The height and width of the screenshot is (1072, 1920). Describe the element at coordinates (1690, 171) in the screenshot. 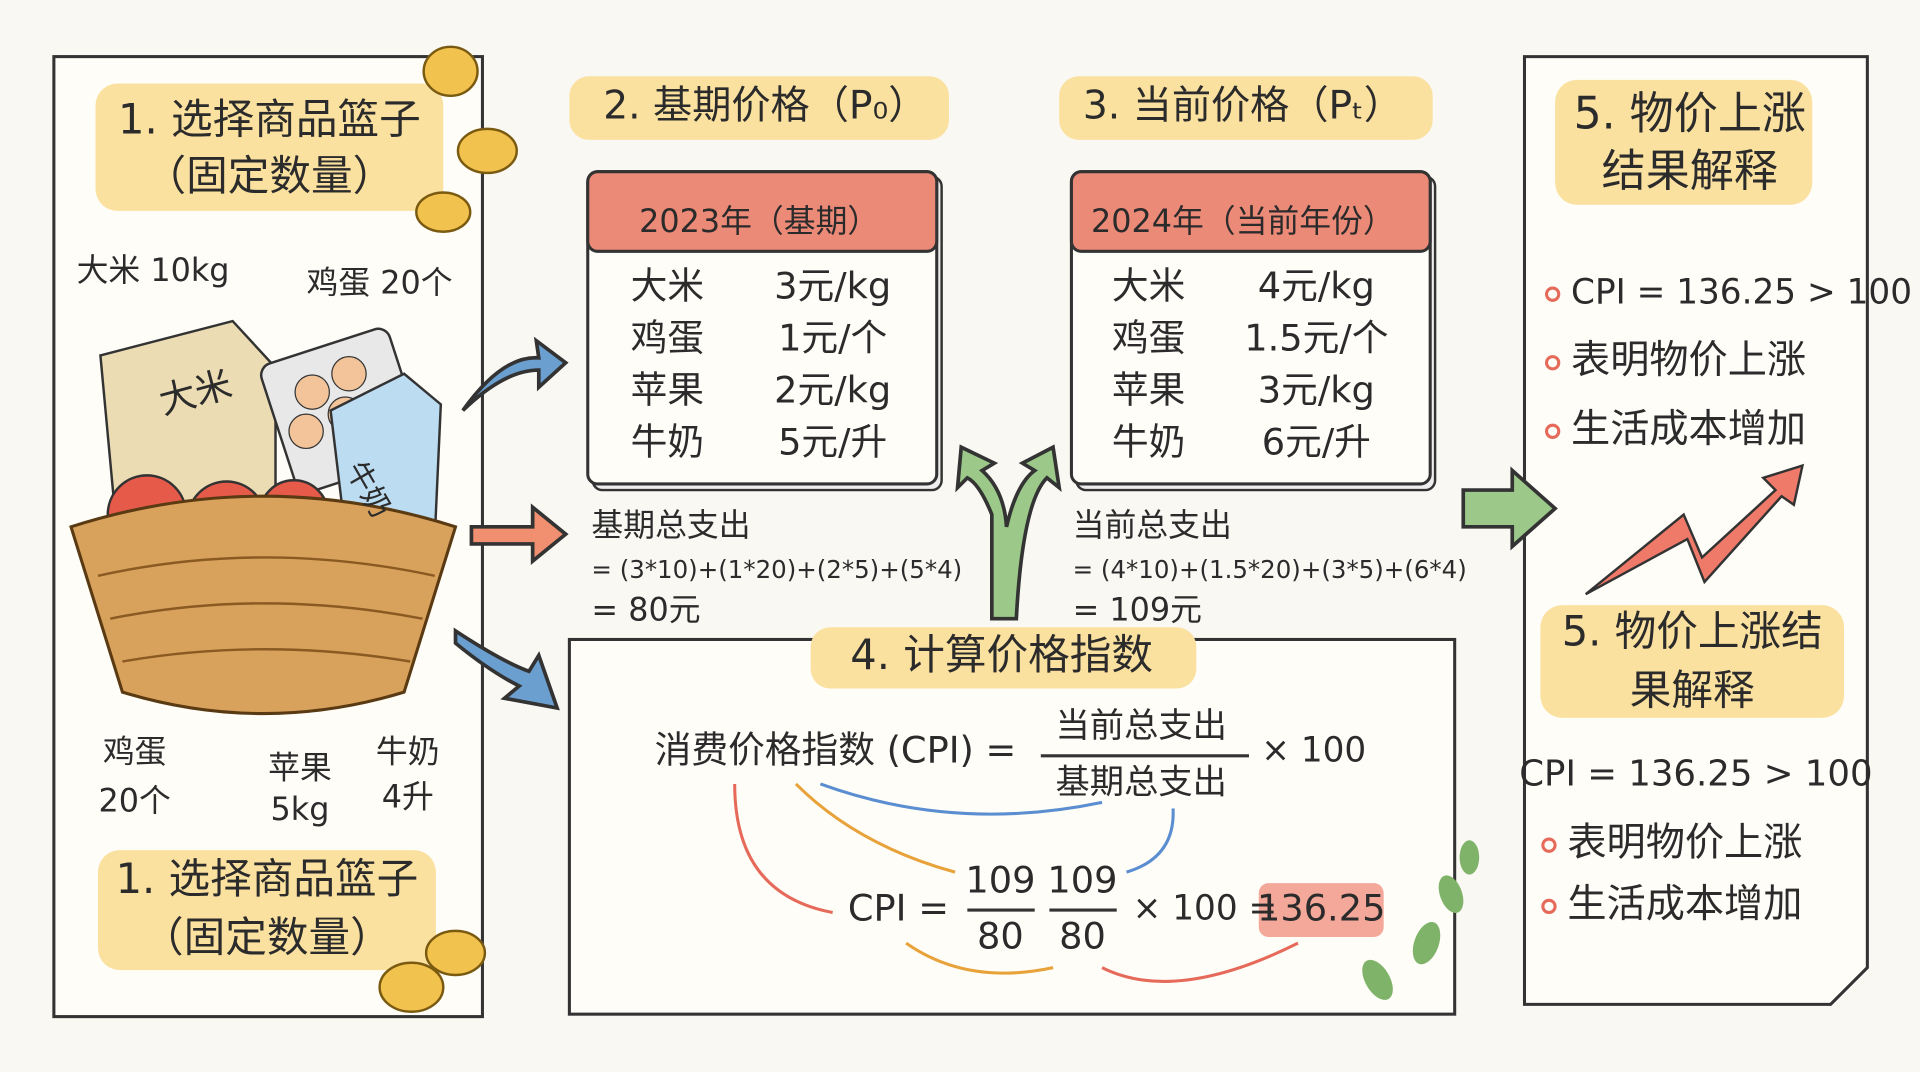

I see `title: 结果解释` at that location.